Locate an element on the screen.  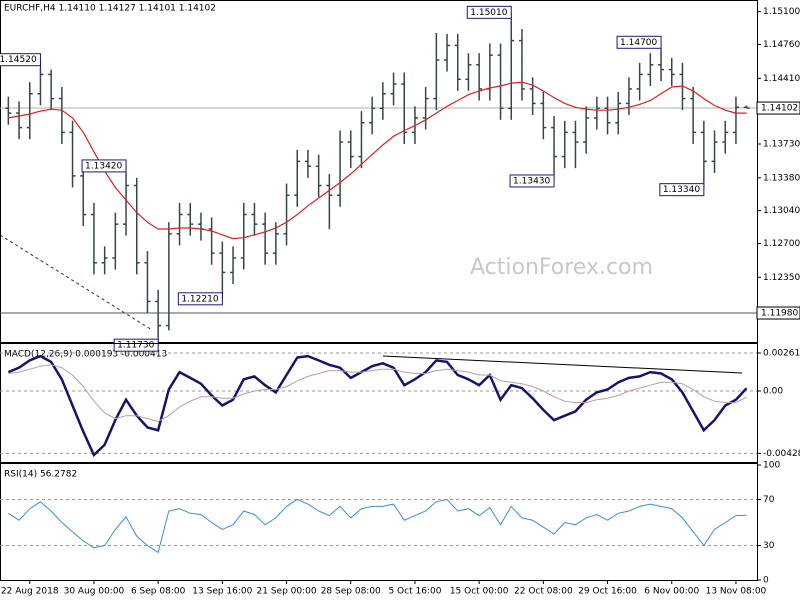
x-tick-label: 22 Oct 08:00 is located at coordinates (543, 592).